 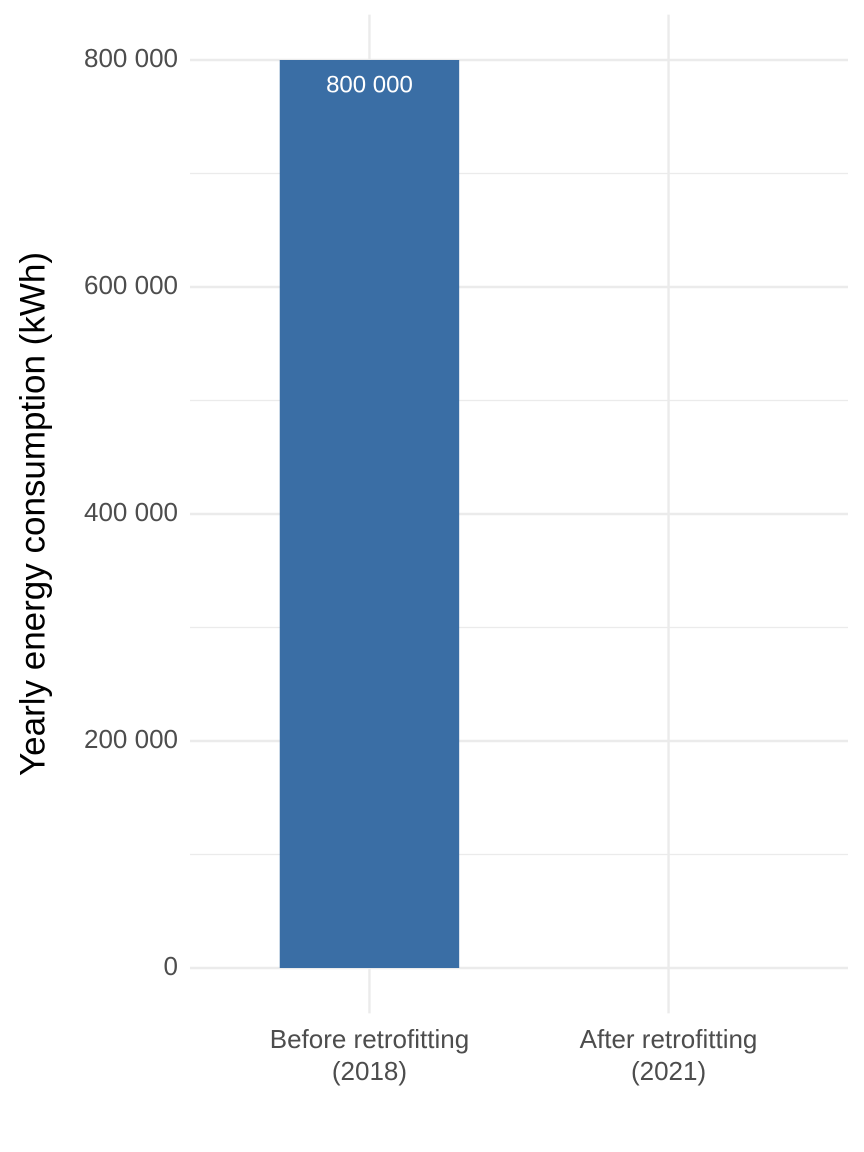 What do you see at coordinates (131, 58) in the screenshot?
I see `y-tick-label: 800 000` at bounding box center [131, 58].